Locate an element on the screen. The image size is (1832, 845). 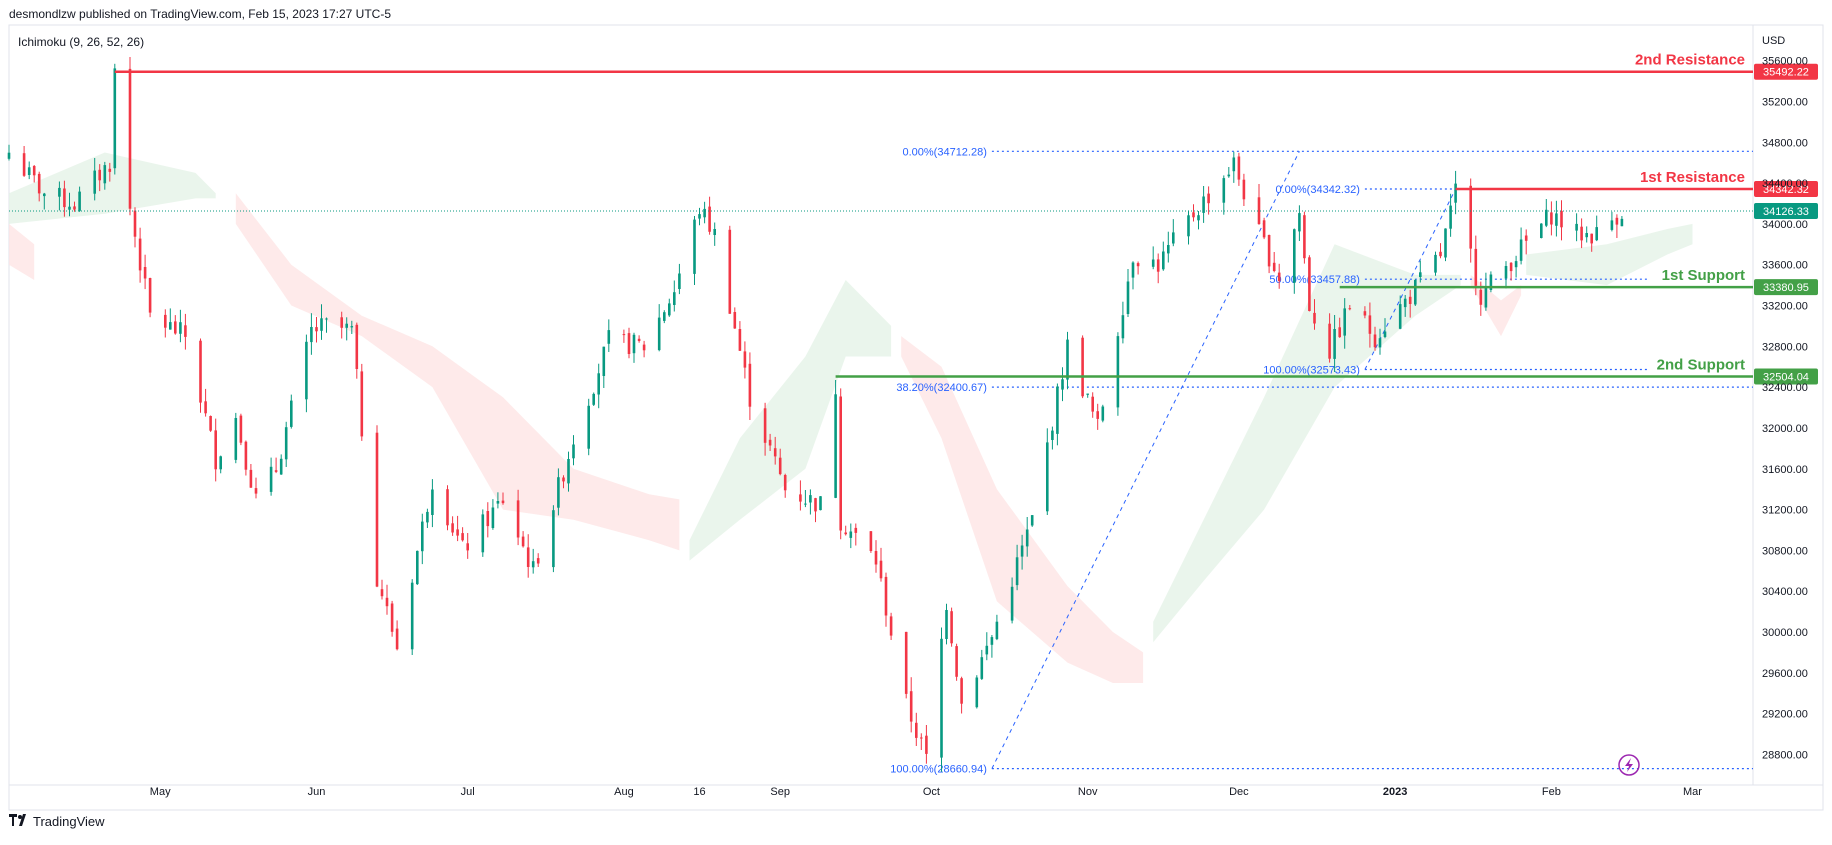
level-price-label: 33380.95 is located at coordinates (1786, 288).